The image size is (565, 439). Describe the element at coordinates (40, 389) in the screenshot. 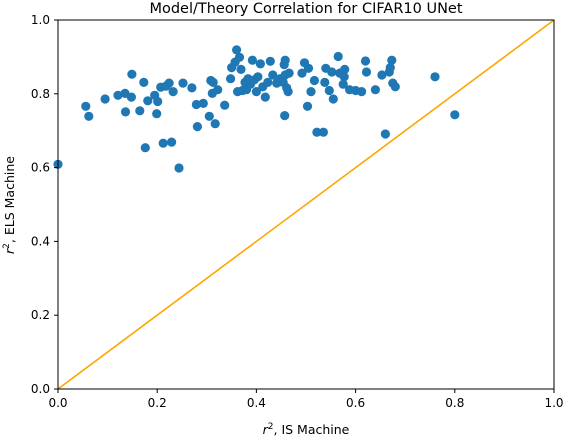

I see `y-tick-label: 0.0` at that location.